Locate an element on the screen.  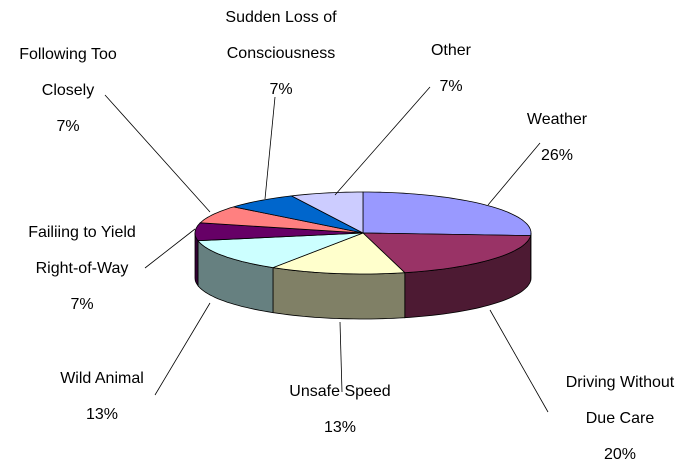
slice-label: Wild Animal is located at coordinates (102, 378).